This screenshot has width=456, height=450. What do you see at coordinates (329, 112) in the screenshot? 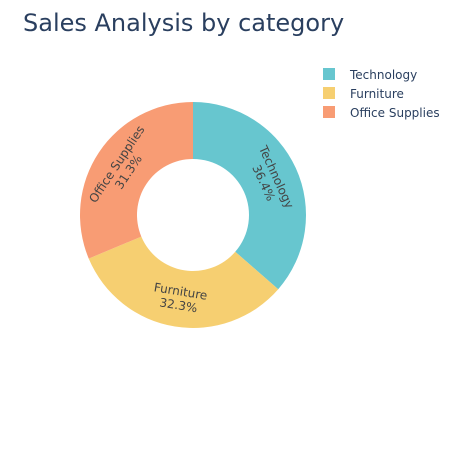
I see `legend-swatch-office-supplies` at bounding box center [329, 112].